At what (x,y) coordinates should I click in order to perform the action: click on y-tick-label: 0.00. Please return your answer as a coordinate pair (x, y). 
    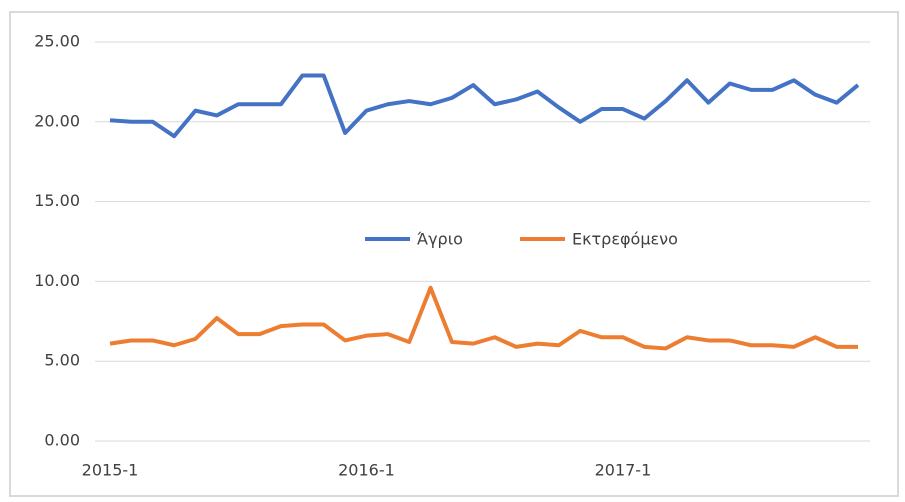
    Looking at the image, I should click on (62, 440).